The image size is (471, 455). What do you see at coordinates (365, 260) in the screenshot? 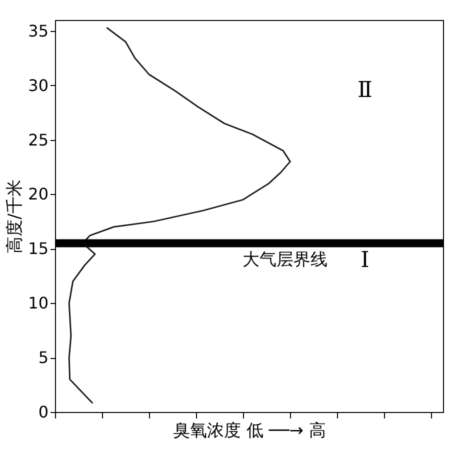
I see `text: Ⅰ` at bounding box center [365, 260].